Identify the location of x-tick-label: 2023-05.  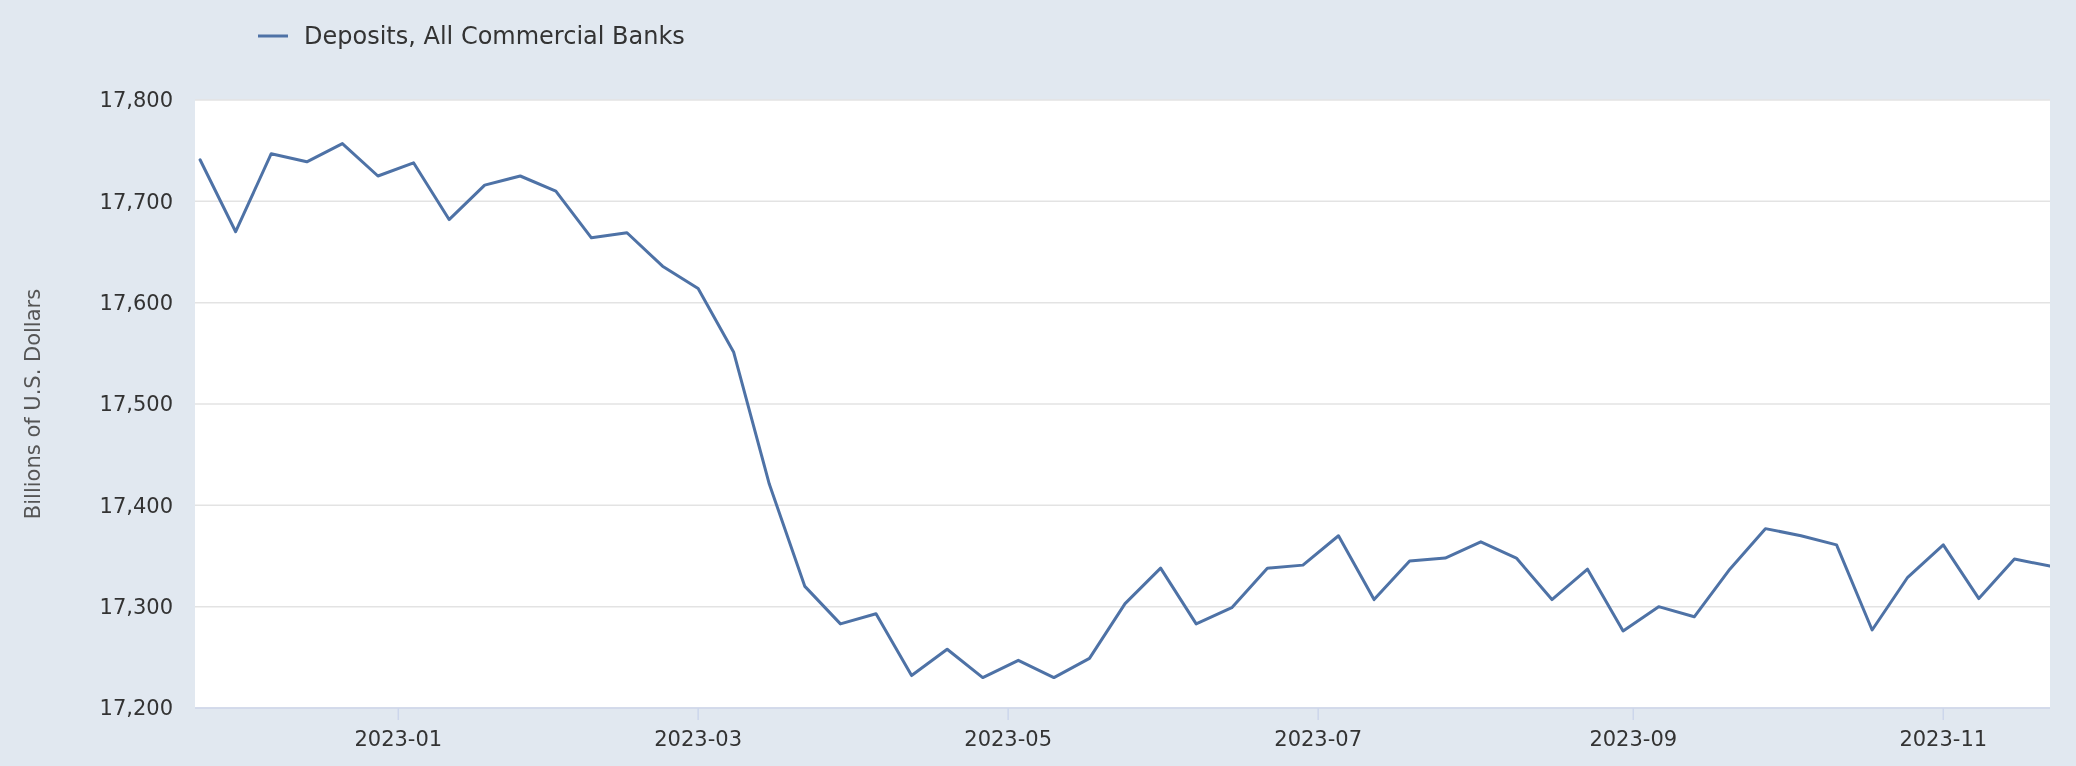
(1008, 739).